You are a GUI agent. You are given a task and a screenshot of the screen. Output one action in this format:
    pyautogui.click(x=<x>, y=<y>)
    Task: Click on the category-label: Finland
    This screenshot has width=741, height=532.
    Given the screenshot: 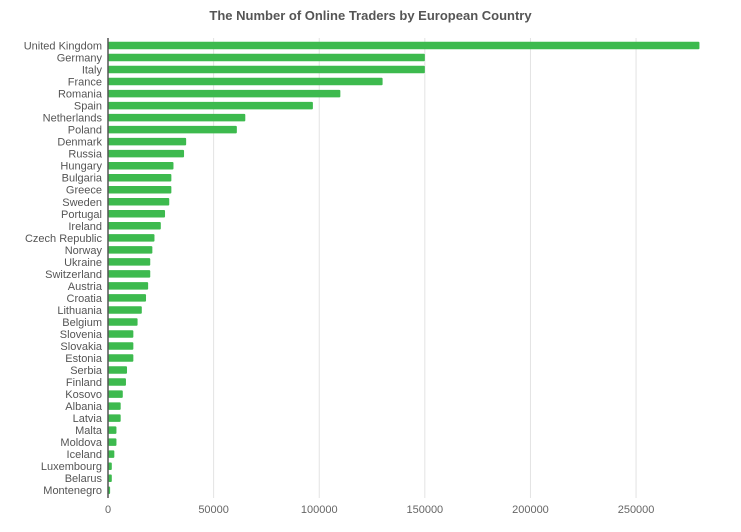 What is the action you would take?
    pyautogui.click(x=84, y=383)
    